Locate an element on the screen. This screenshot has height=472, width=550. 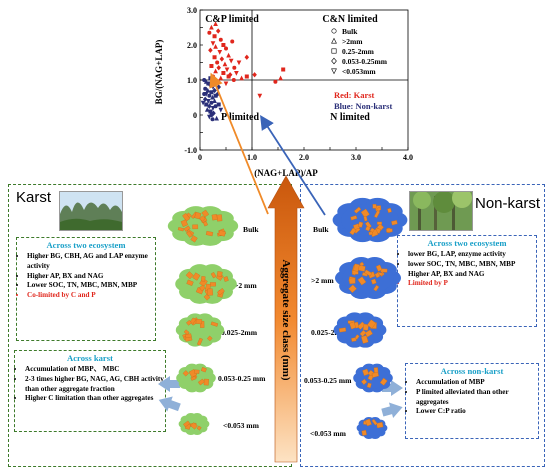
nonkarst-two-item: Higher AP, BX and NAG is located at coordinates (472, 275).